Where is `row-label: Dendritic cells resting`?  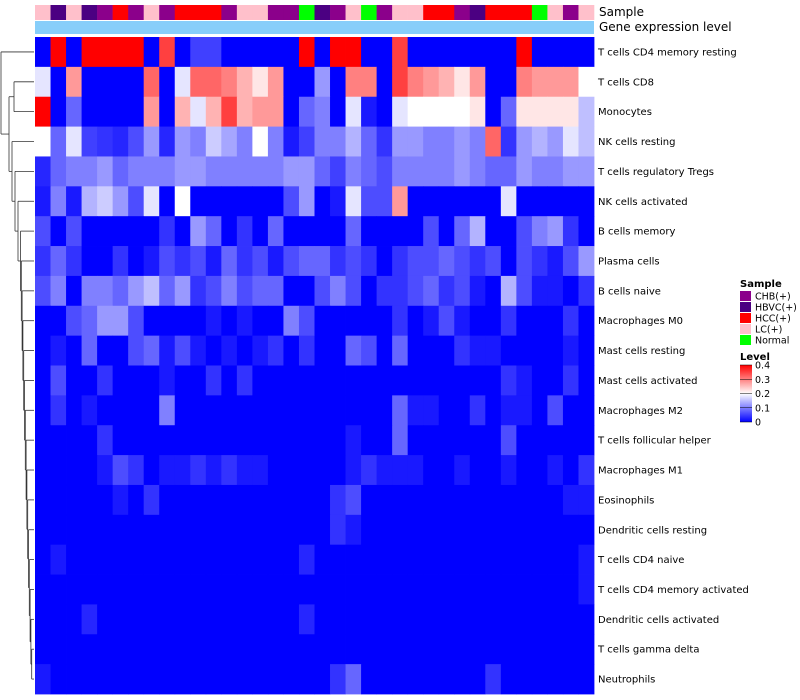 row-label: Dendritic cells resting is located at coordinates (652, 530).